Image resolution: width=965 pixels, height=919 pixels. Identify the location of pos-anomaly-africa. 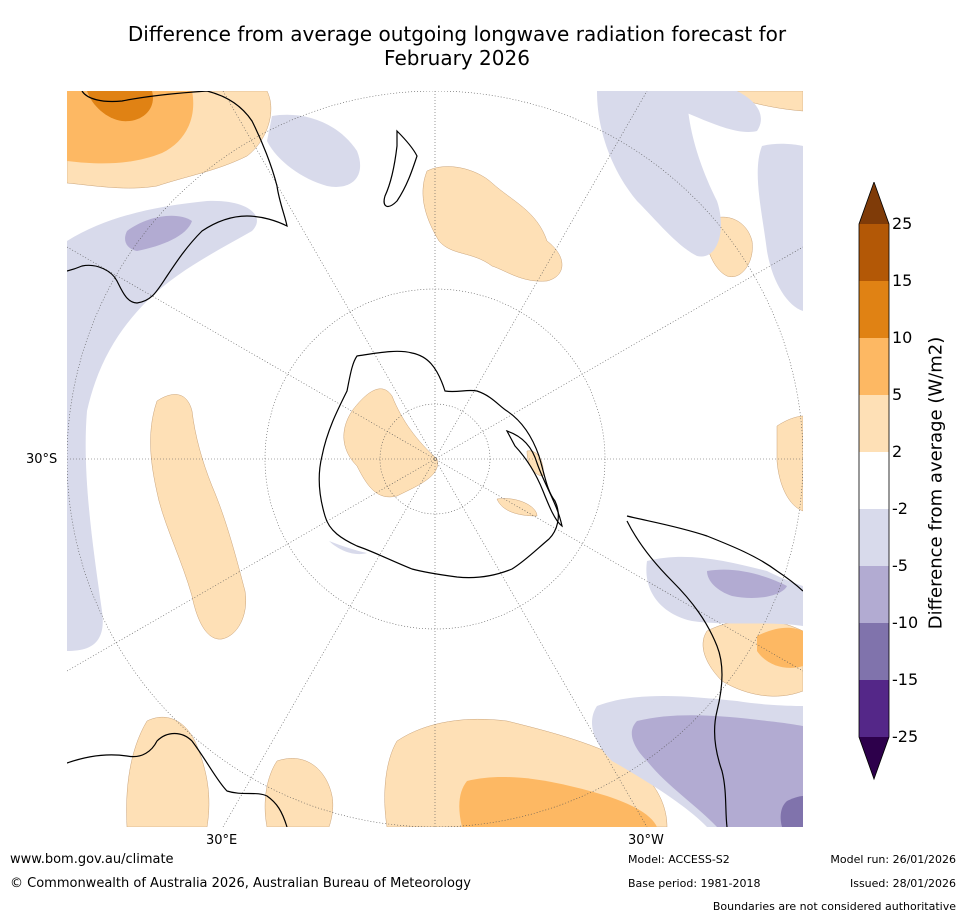
(168, 771).